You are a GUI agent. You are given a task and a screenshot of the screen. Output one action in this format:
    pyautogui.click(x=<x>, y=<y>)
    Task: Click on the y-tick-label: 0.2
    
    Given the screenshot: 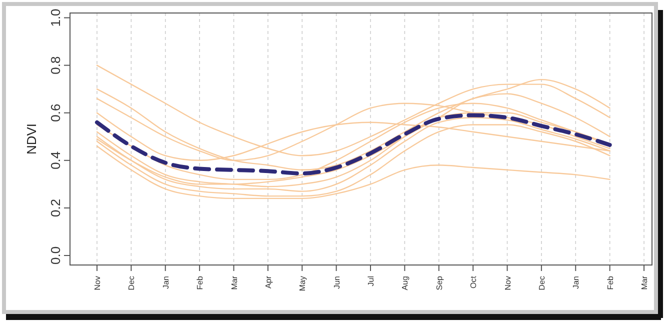 What is the action you would take?
    pyautogui.click(x=55, y=207)
    